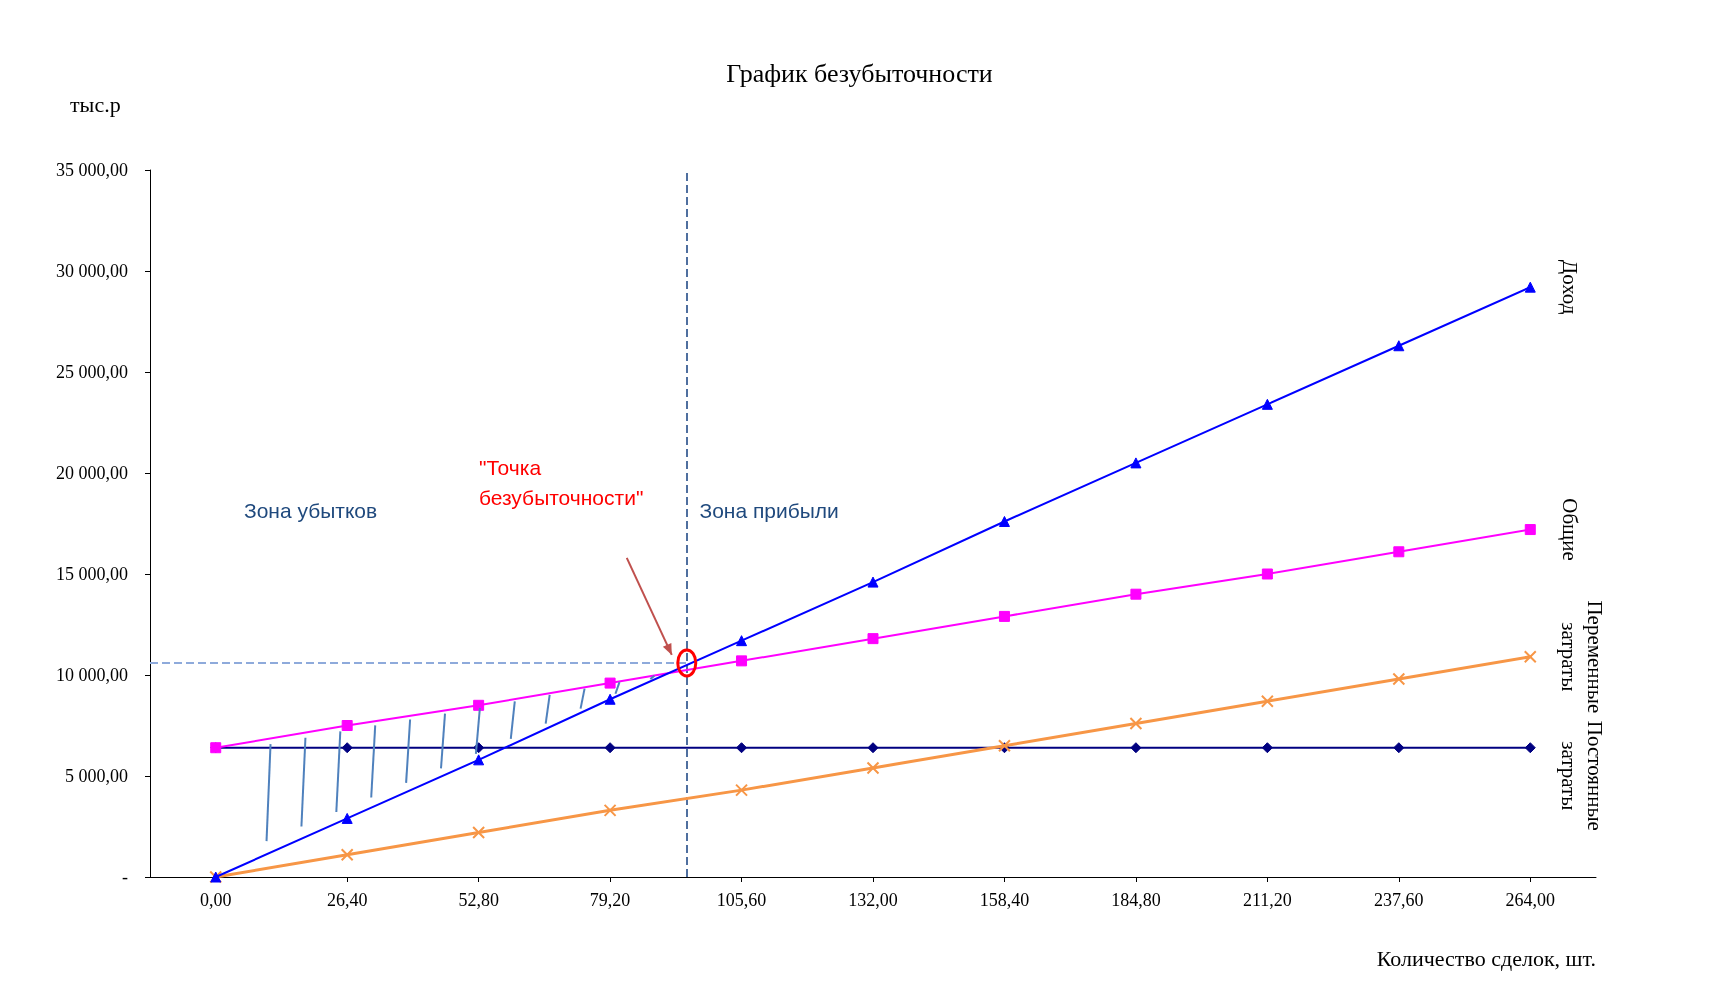  Describe the element at coordinates (561, 483) in the screenshot. I see `annotation: "Точка безубыточности"` at that location.